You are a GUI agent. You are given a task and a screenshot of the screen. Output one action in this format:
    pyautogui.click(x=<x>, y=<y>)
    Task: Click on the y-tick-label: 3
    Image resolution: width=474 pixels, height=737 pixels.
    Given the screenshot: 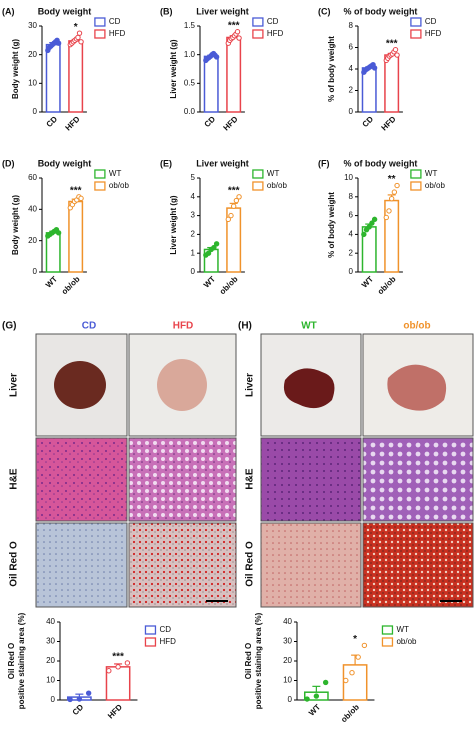 What is the action you would take?
    pyautogui.click(x=193, y=215)
    